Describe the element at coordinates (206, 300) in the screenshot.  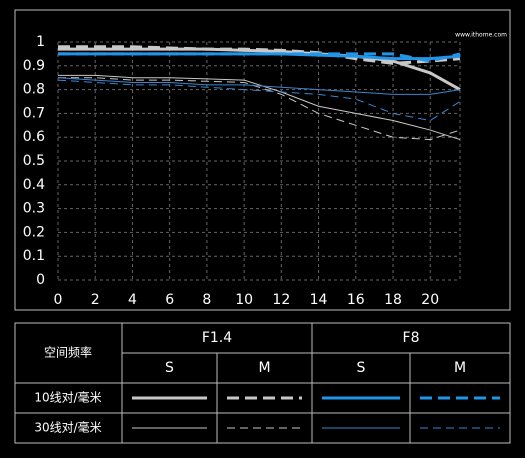
I see `x-tick-label: 8` at that location.